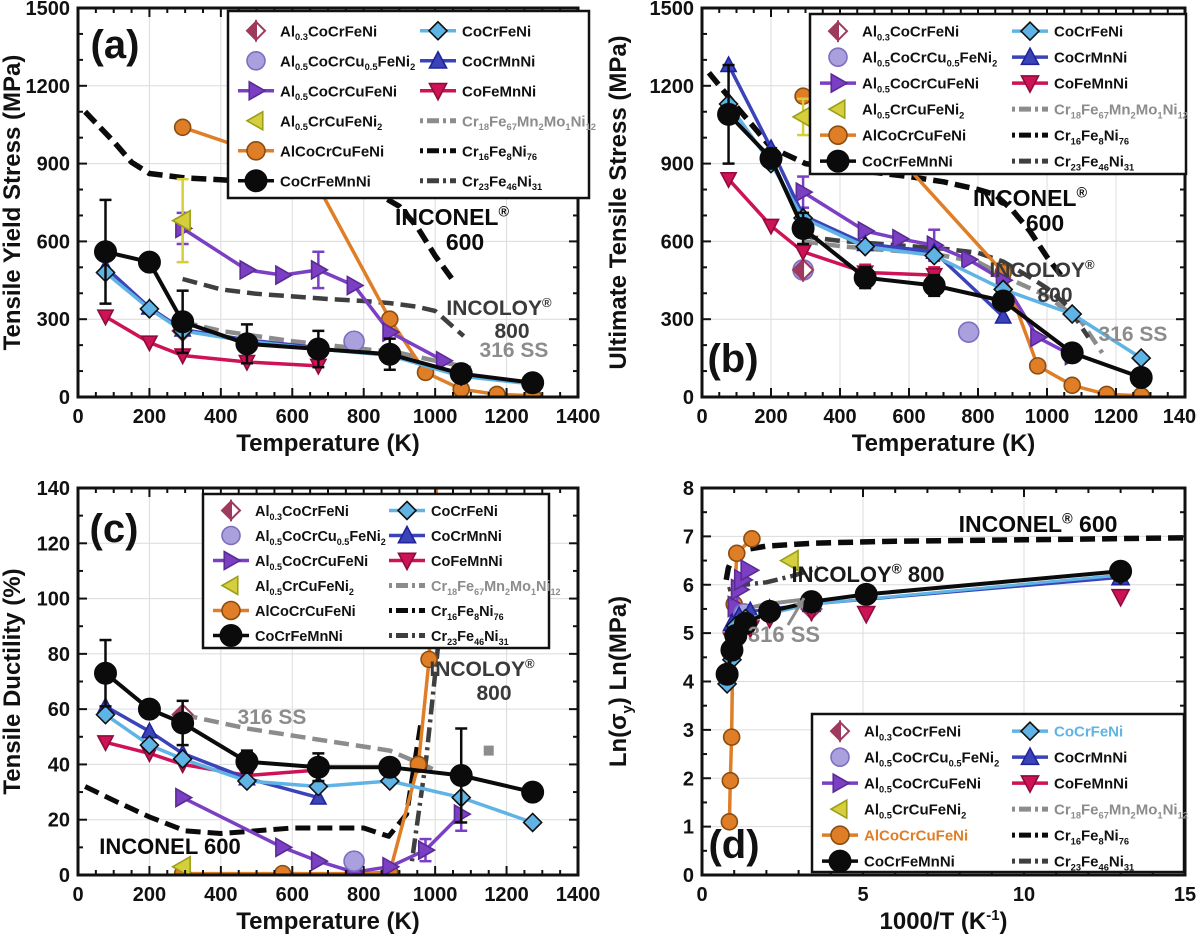 The image size is (1197, 938). Describe the element at coordinates (114, 529) in the screenshot. I see `panel-letter-c: (c)` at that location.